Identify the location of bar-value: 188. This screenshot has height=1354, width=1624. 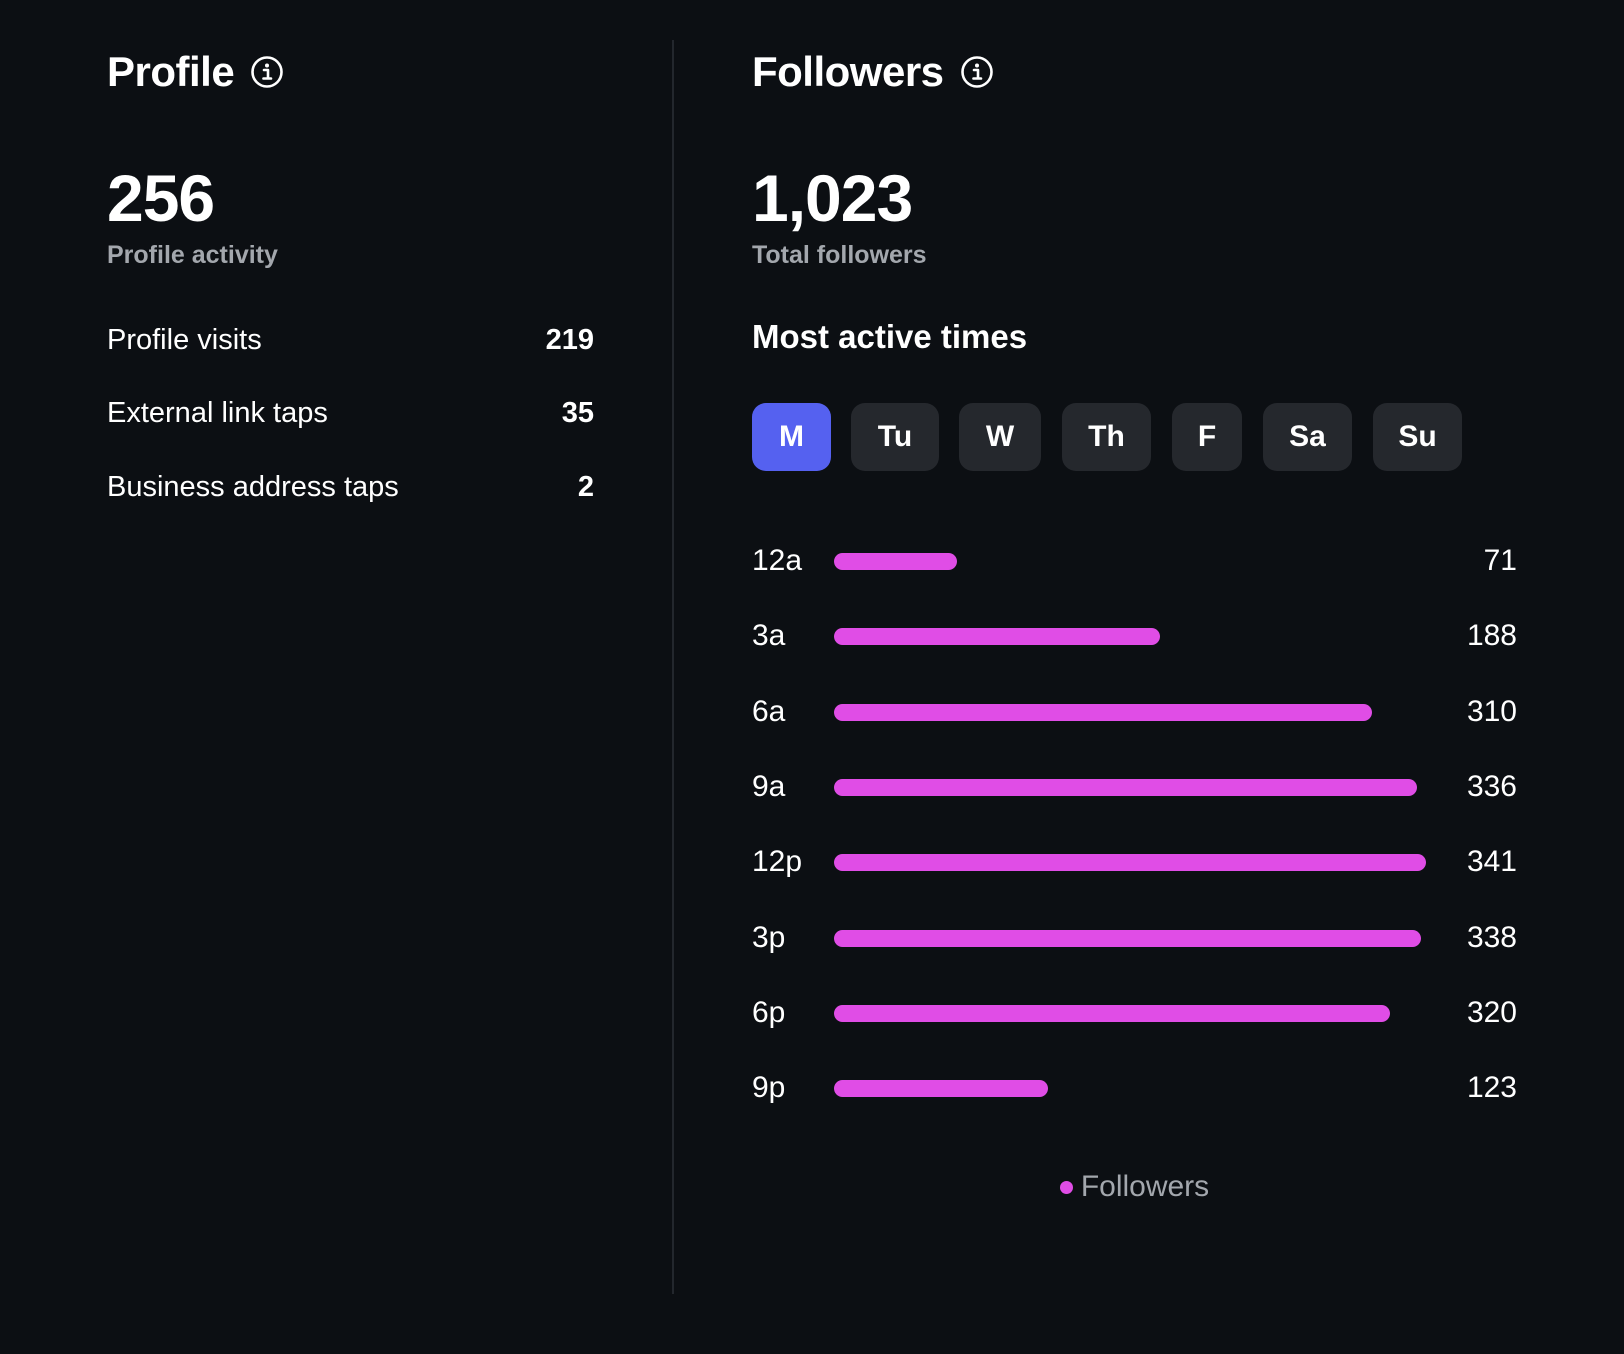
(1491, 635).